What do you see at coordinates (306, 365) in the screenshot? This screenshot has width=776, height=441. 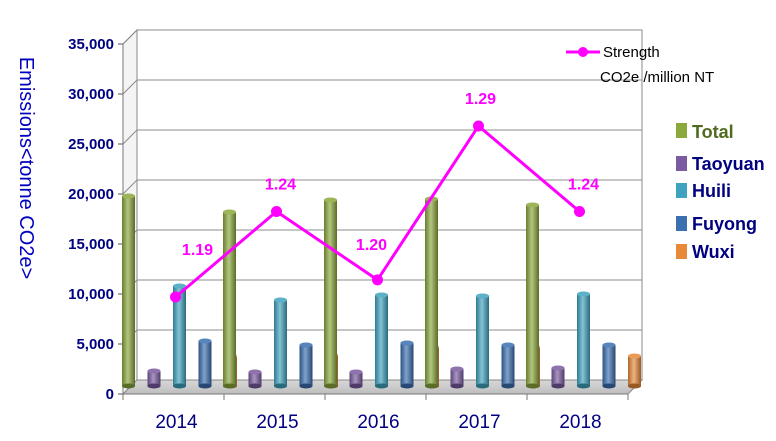 I see `bar-fuyong-2015` at bounding box center [306, 365].